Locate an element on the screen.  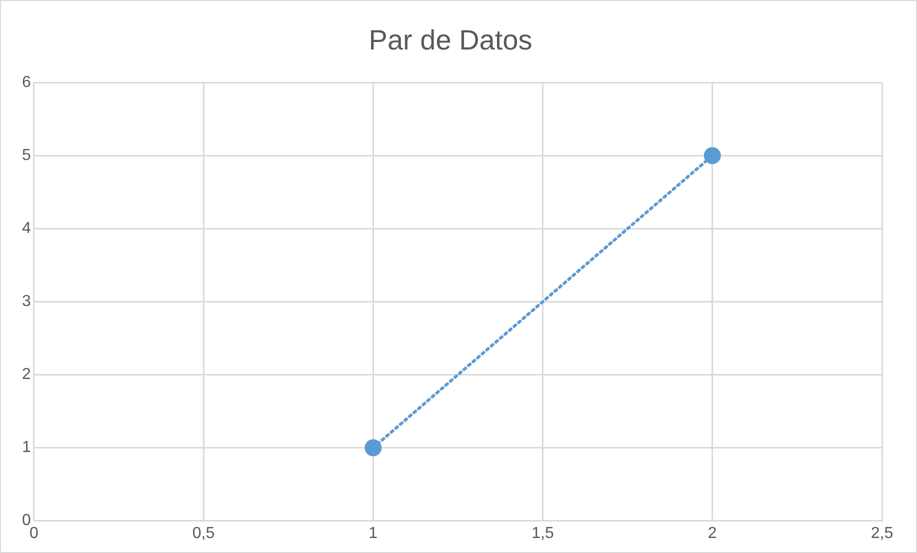
x-tick-label: 2 is located at coordinates (712, 533).